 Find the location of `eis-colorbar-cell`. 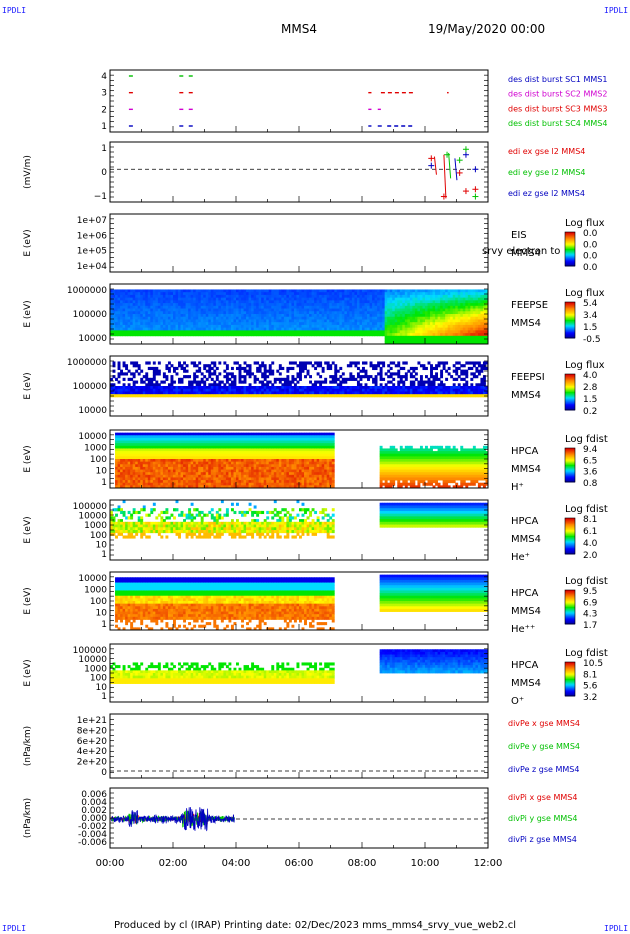

eis-colorbar-cell is located at coordinates (570, 254).